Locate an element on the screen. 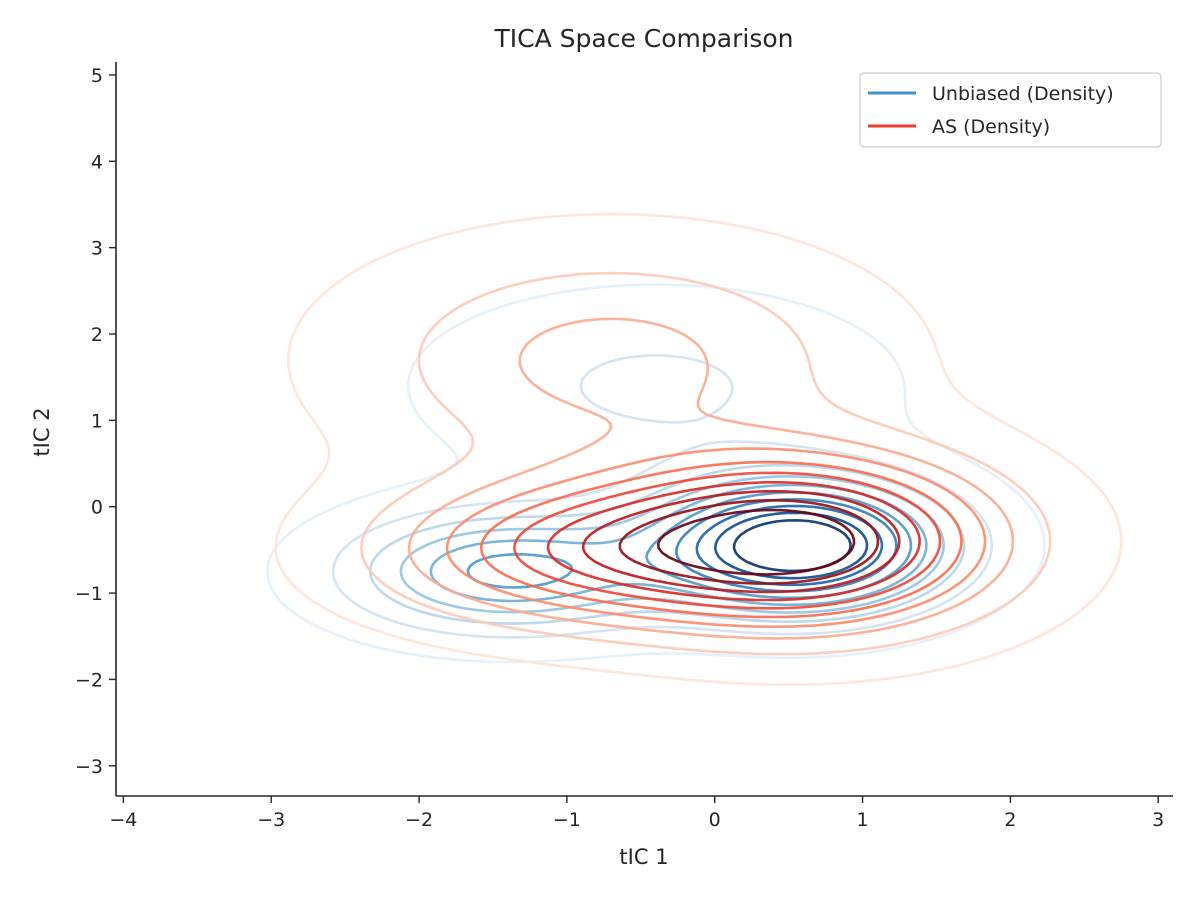  x-tick-label: 0 is located at coordinates (715, 820).